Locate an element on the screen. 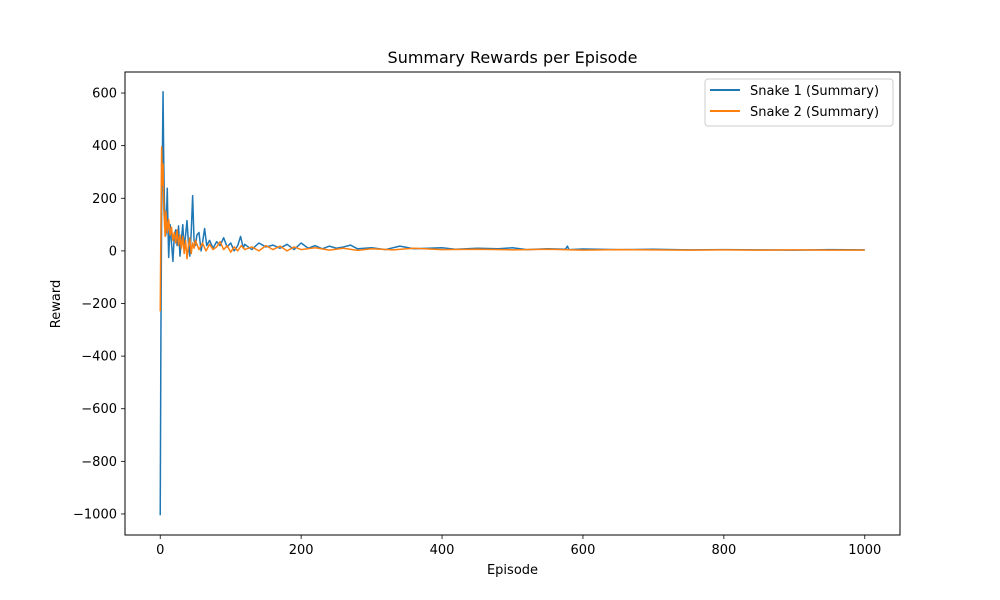 This screenshot has height=600, width=1000. x-tick-label: 800 is located at coordinates (723, 550).